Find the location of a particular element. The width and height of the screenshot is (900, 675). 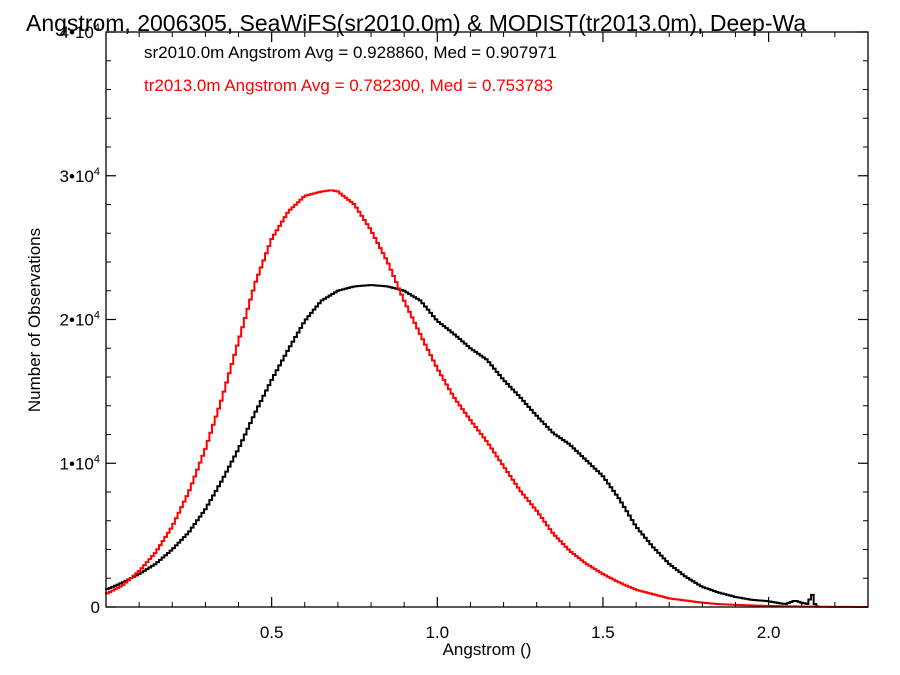

y-tick-label: 0 is located at coordinates (95, 607).